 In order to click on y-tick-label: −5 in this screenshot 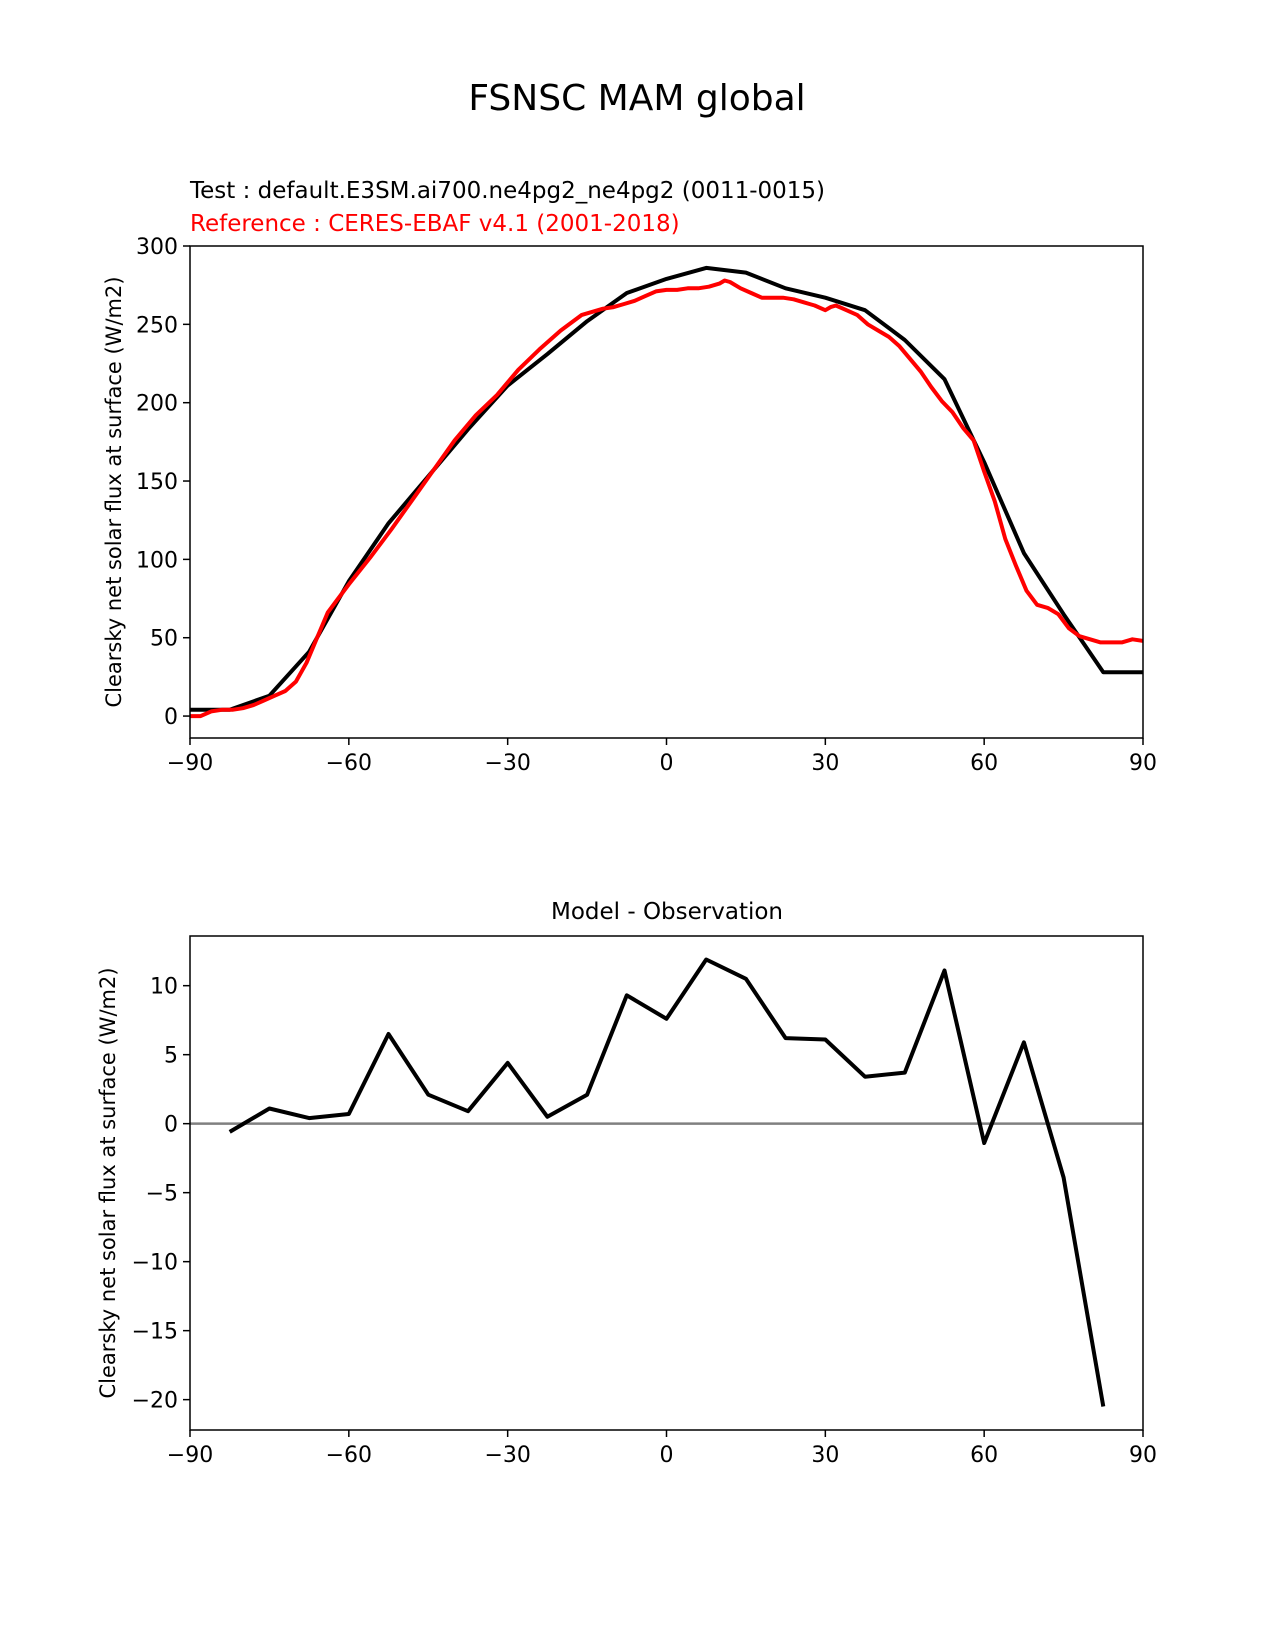, I will do `click(162, 1194)`.